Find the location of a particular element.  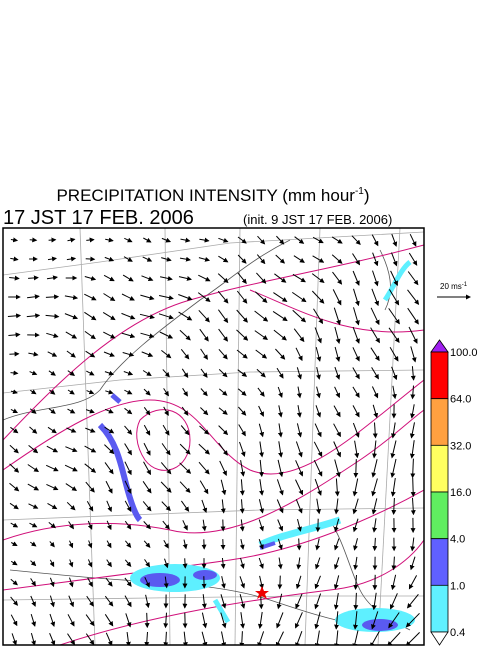

station-marker is located at coordinates (262, 592).